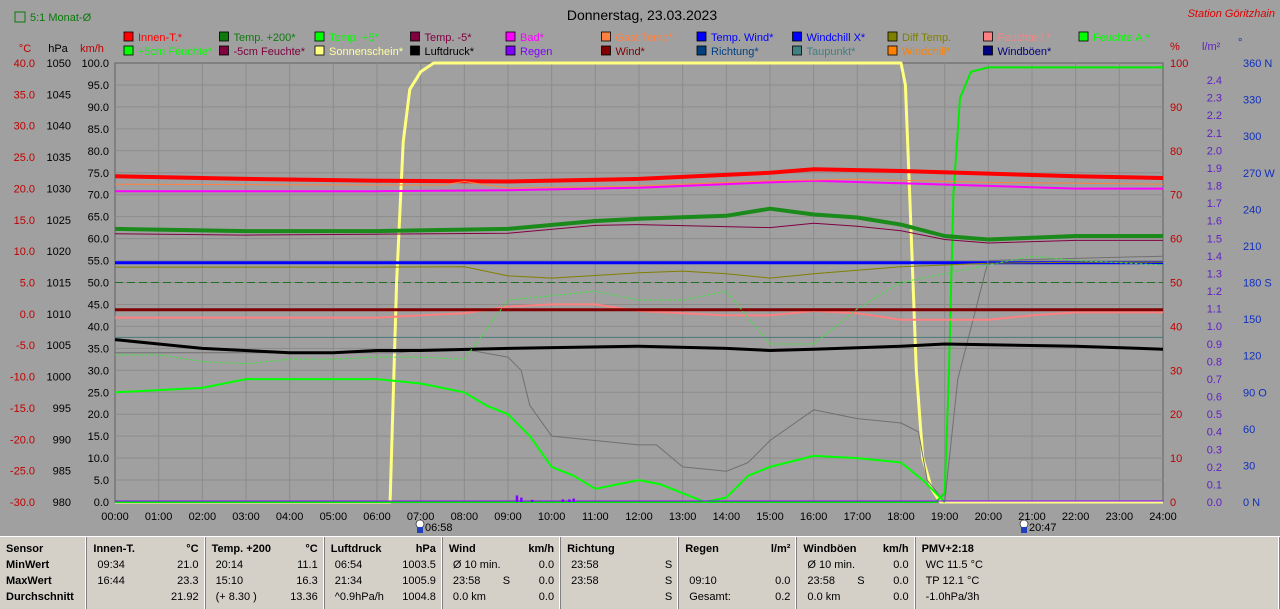  Describe the element at coordinates (1259, 174) in the screenshot. I see `direction-tick-label: 270 W` at that location.